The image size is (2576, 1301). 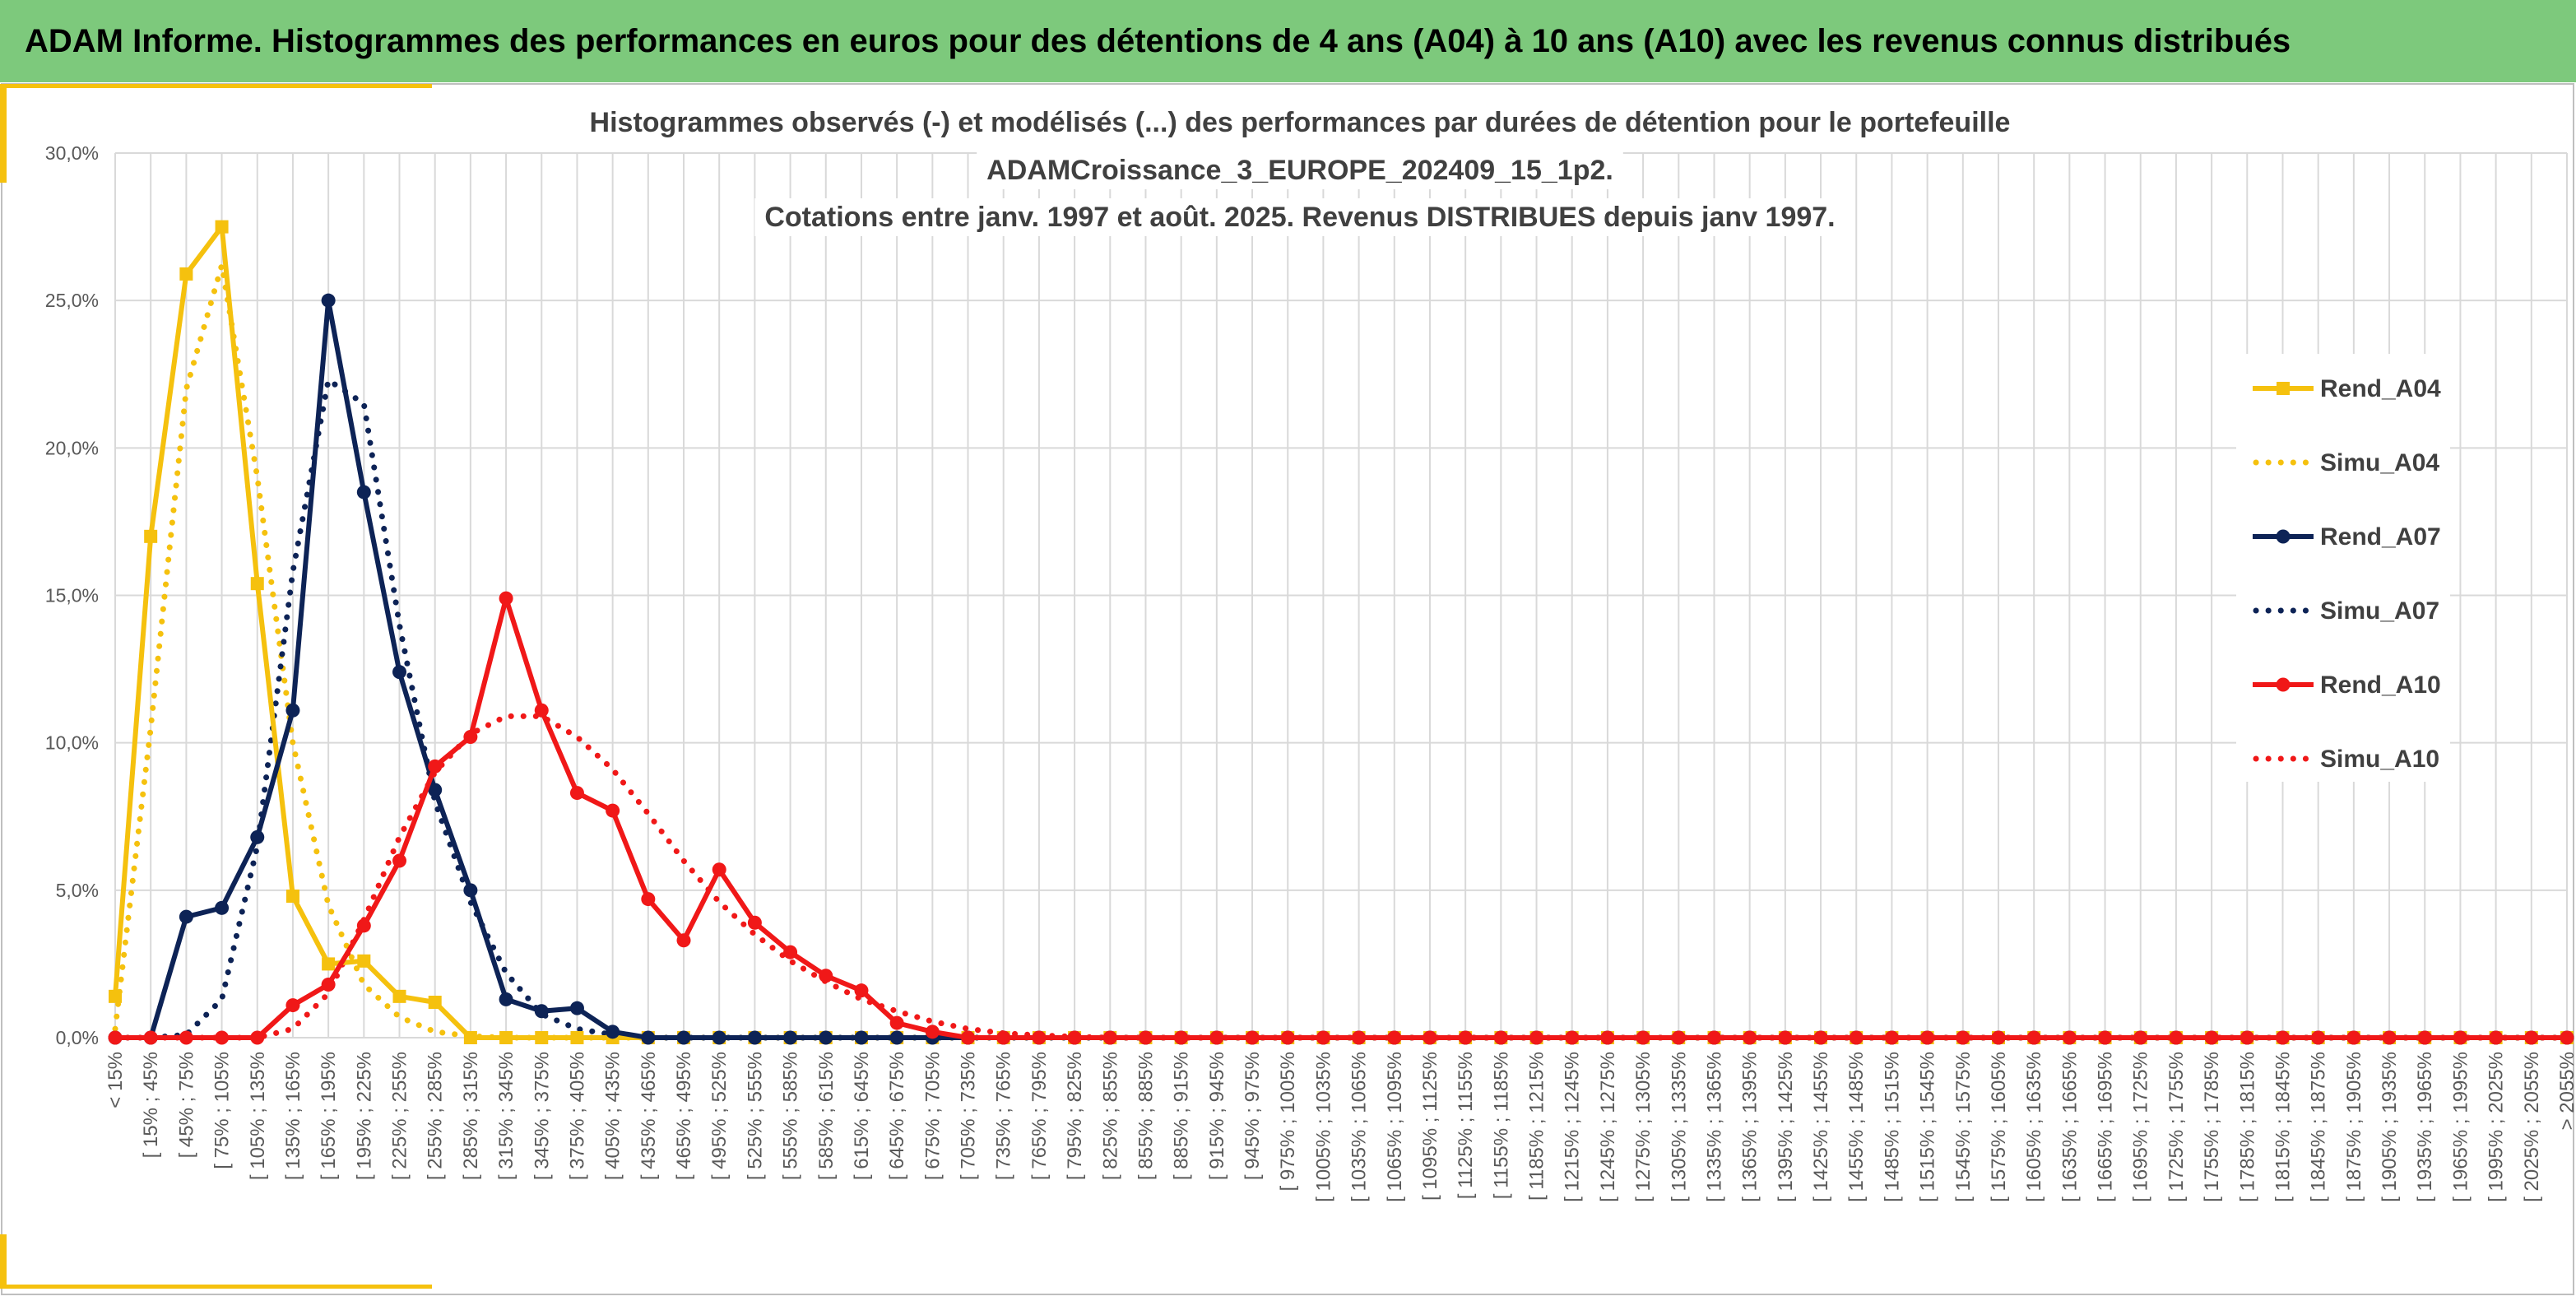 What do you see at coordinates (364, 1116) in the screenshot?
I see `x-tick-label: [ 195% ; 225%` at bounding box center [364, 1116].